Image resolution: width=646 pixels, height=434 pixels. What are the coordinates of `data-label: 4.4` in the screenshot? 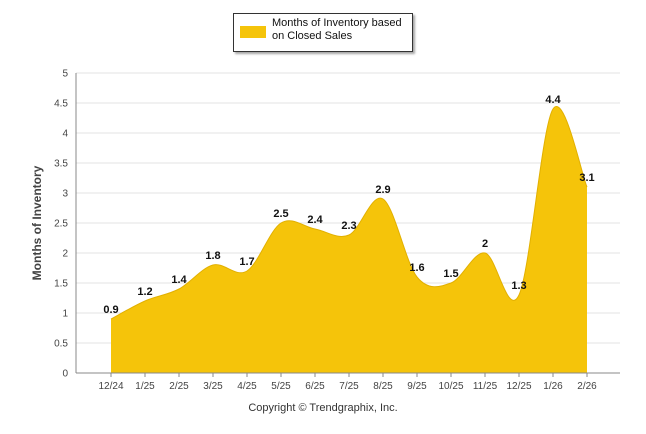 It's located at (553, 100).